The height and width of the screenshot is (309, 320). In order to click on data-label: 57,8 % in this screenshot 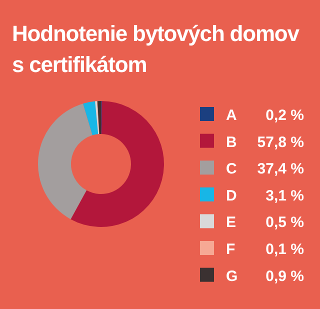, I will do `click(280, 142)`.